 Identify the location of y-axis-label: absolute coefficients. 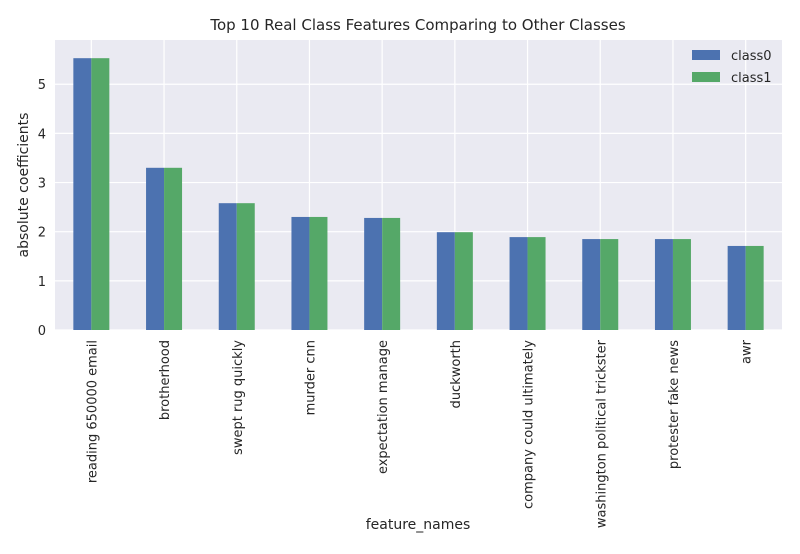
(24, 185).